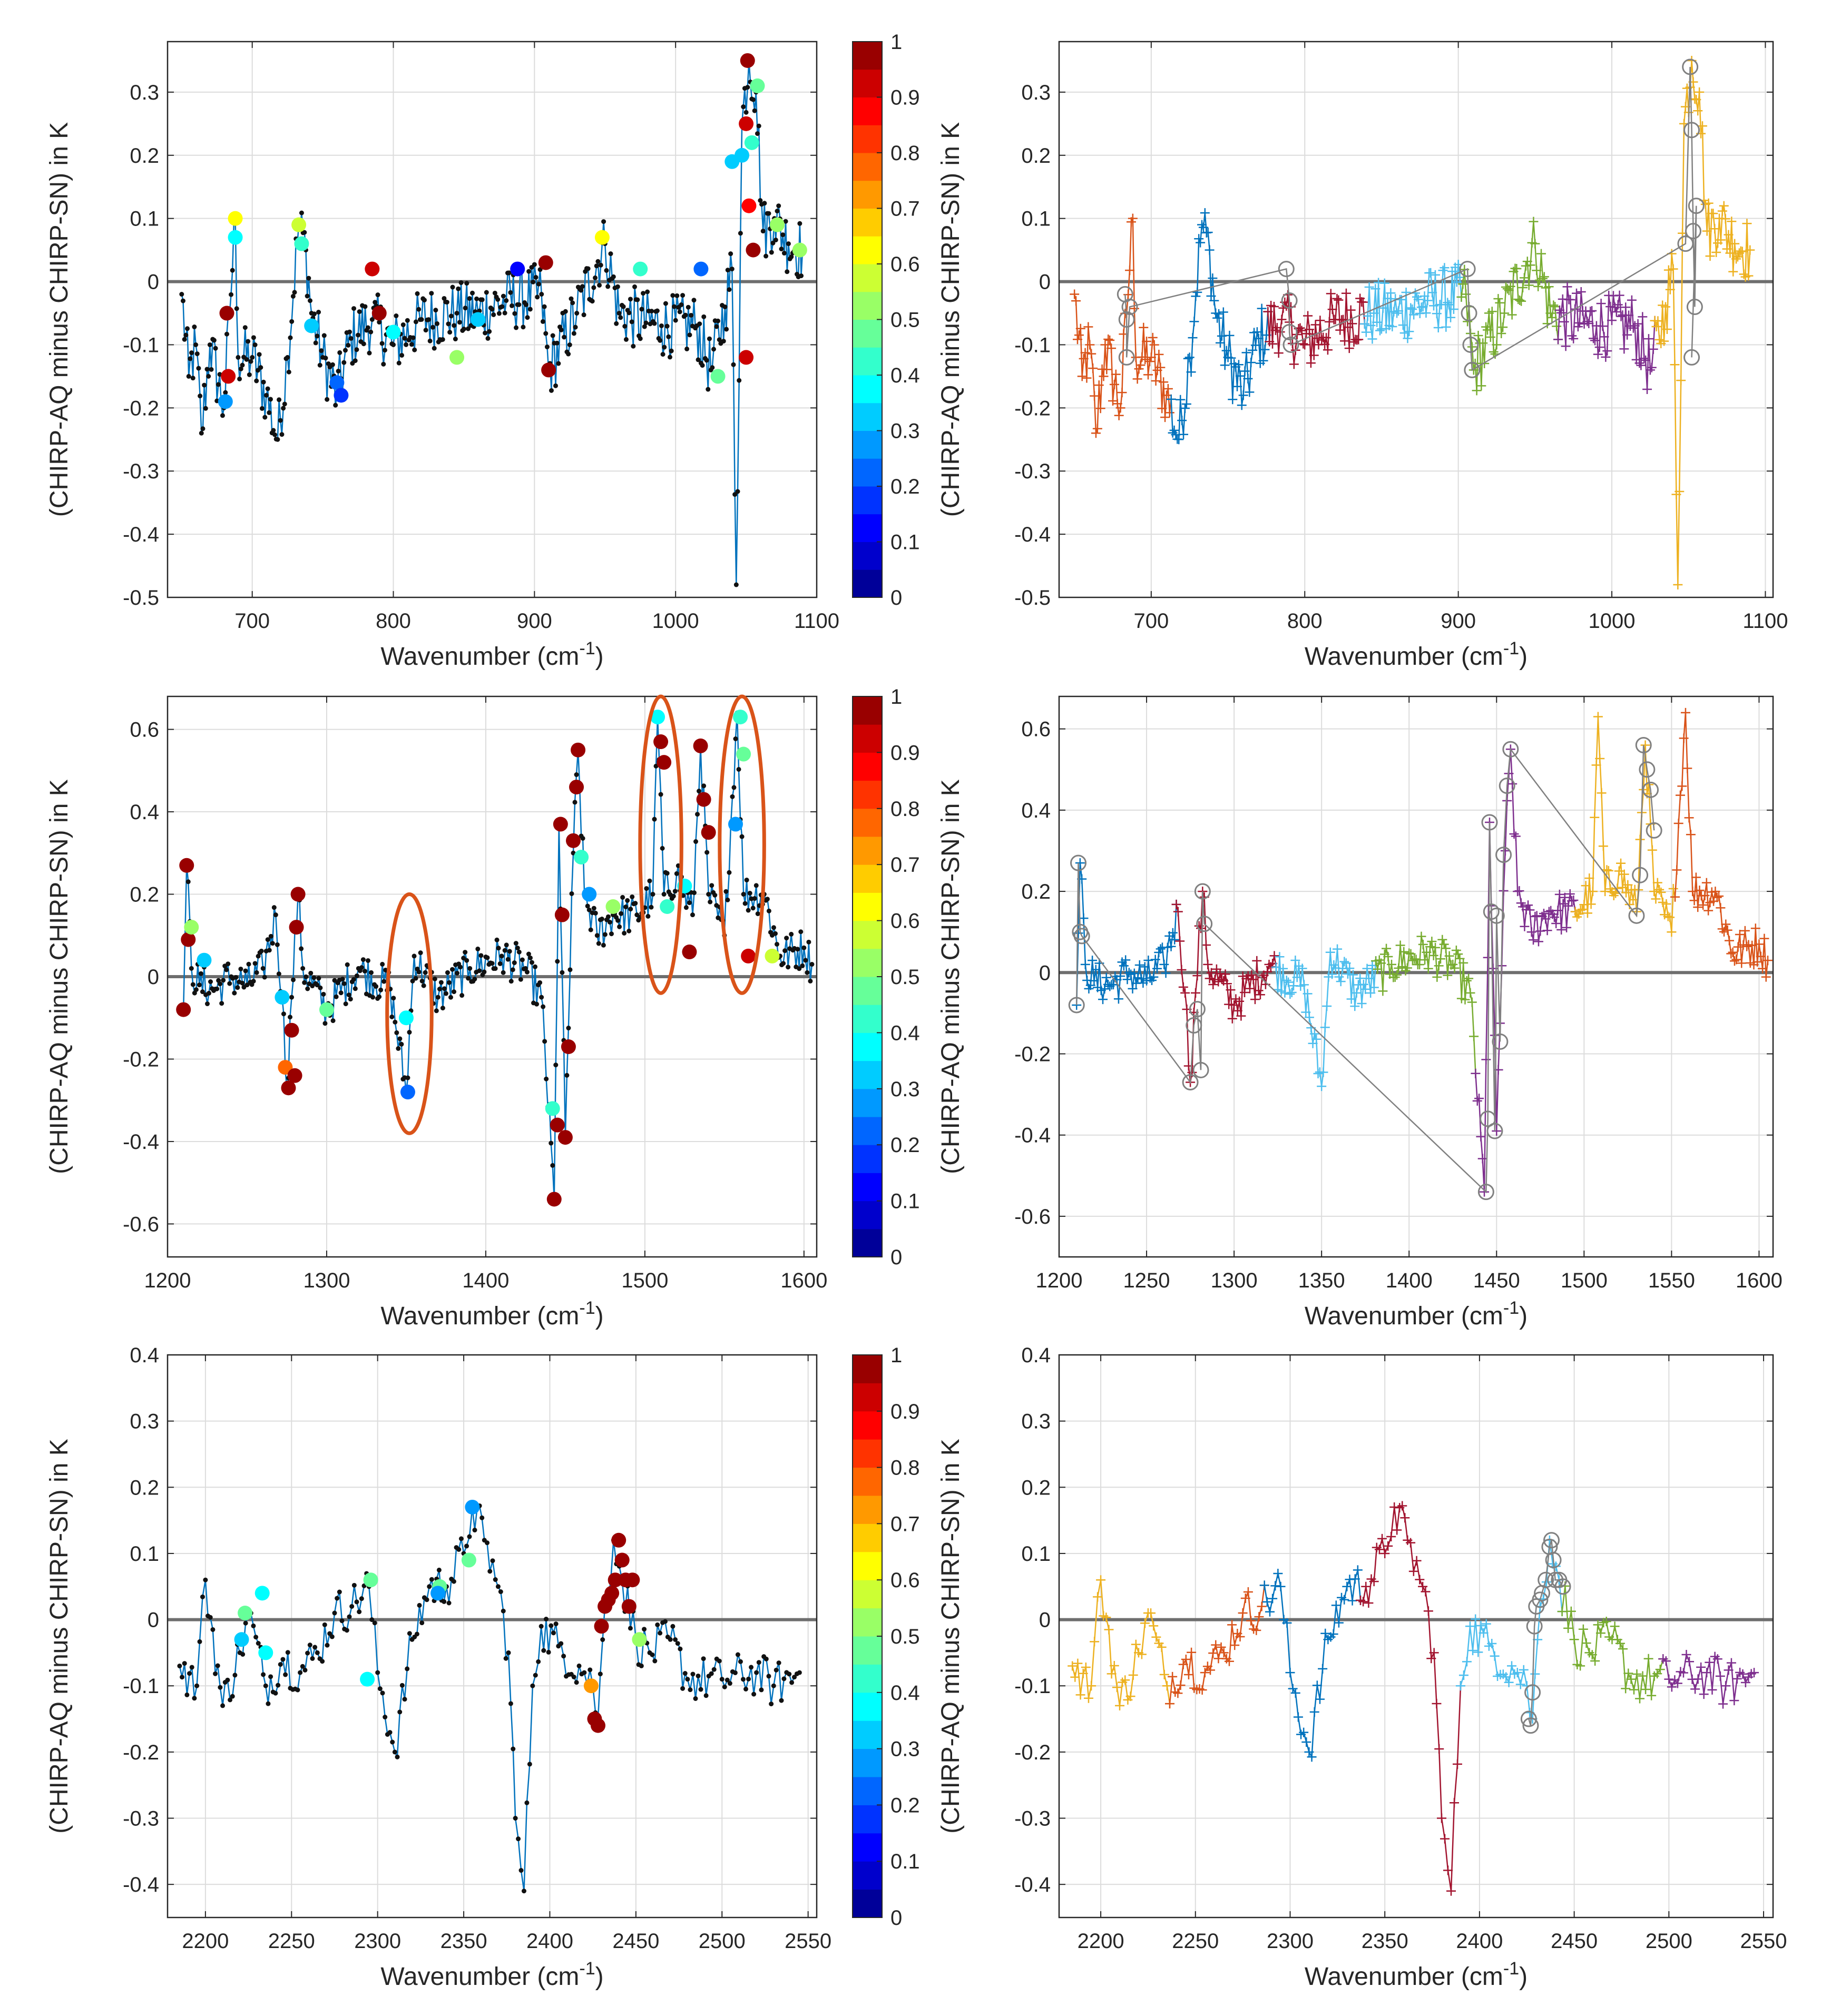 This screenshot has width=1821, height=2016. I want to click on y-tick-label: 0.4, so click(144, 812).